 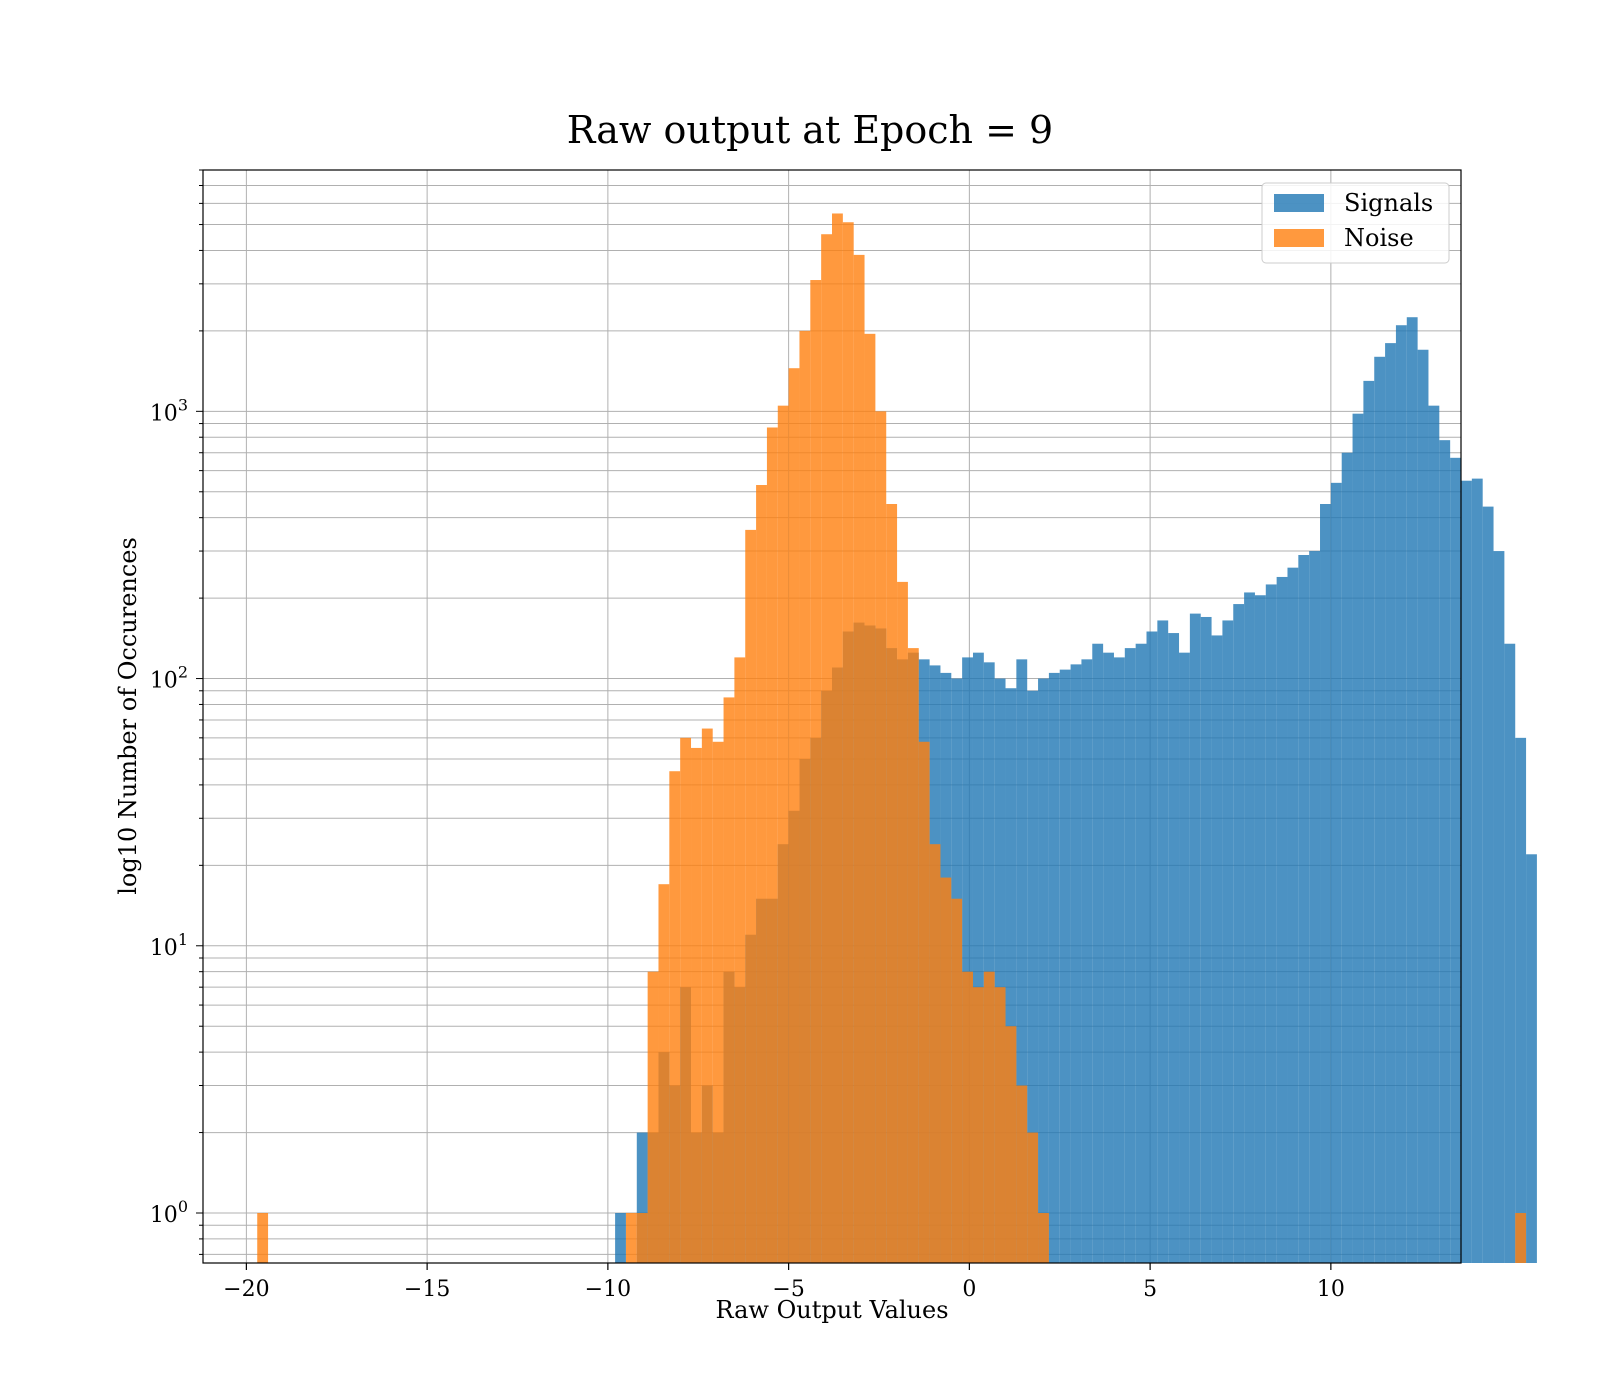 I want to click on legend-label-noise: Noise, so click(x=1379, y=238).